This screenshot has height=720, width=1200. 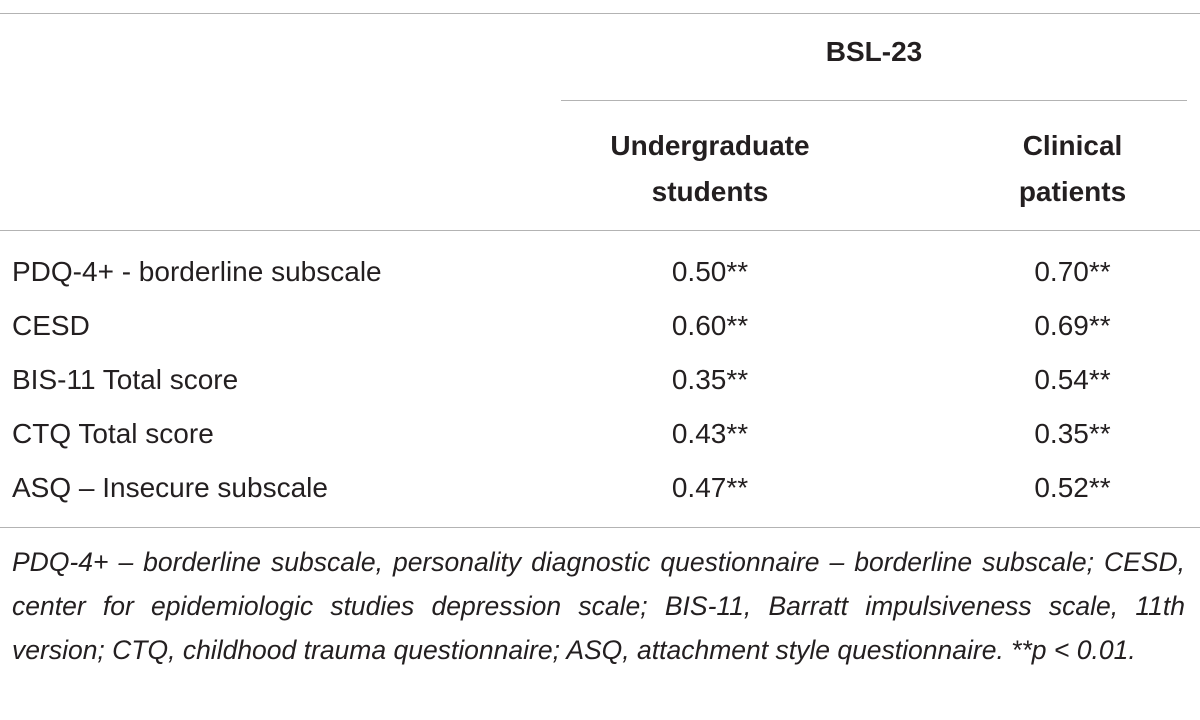 I want to click on undergraduate-value: 0.43**, so click(x=710, y=433).